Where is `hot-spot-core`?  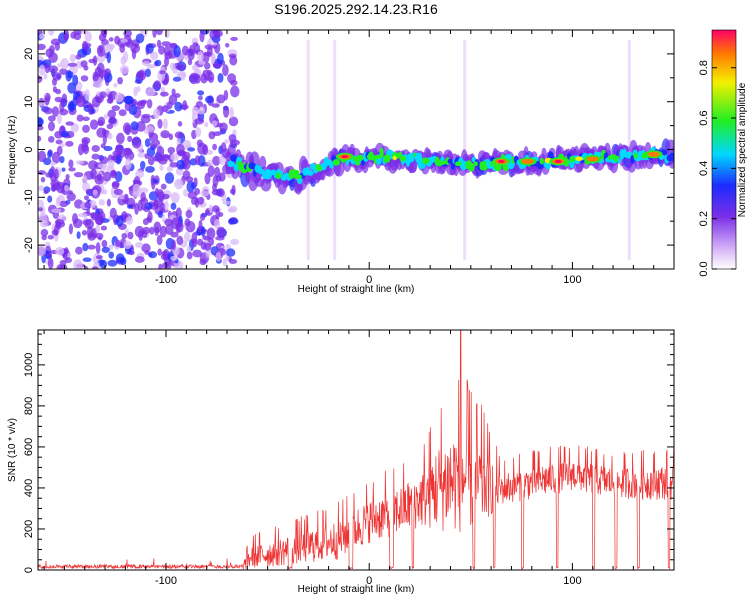 hot-spot-core is located at coordinates (501, 161).